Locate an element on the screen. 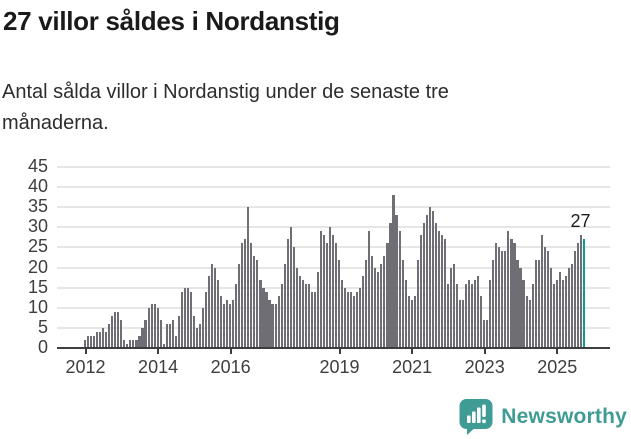 The width and height of the screenshot is (631, 439). y-axis-label: 25 is located at coordinates (37, 246).